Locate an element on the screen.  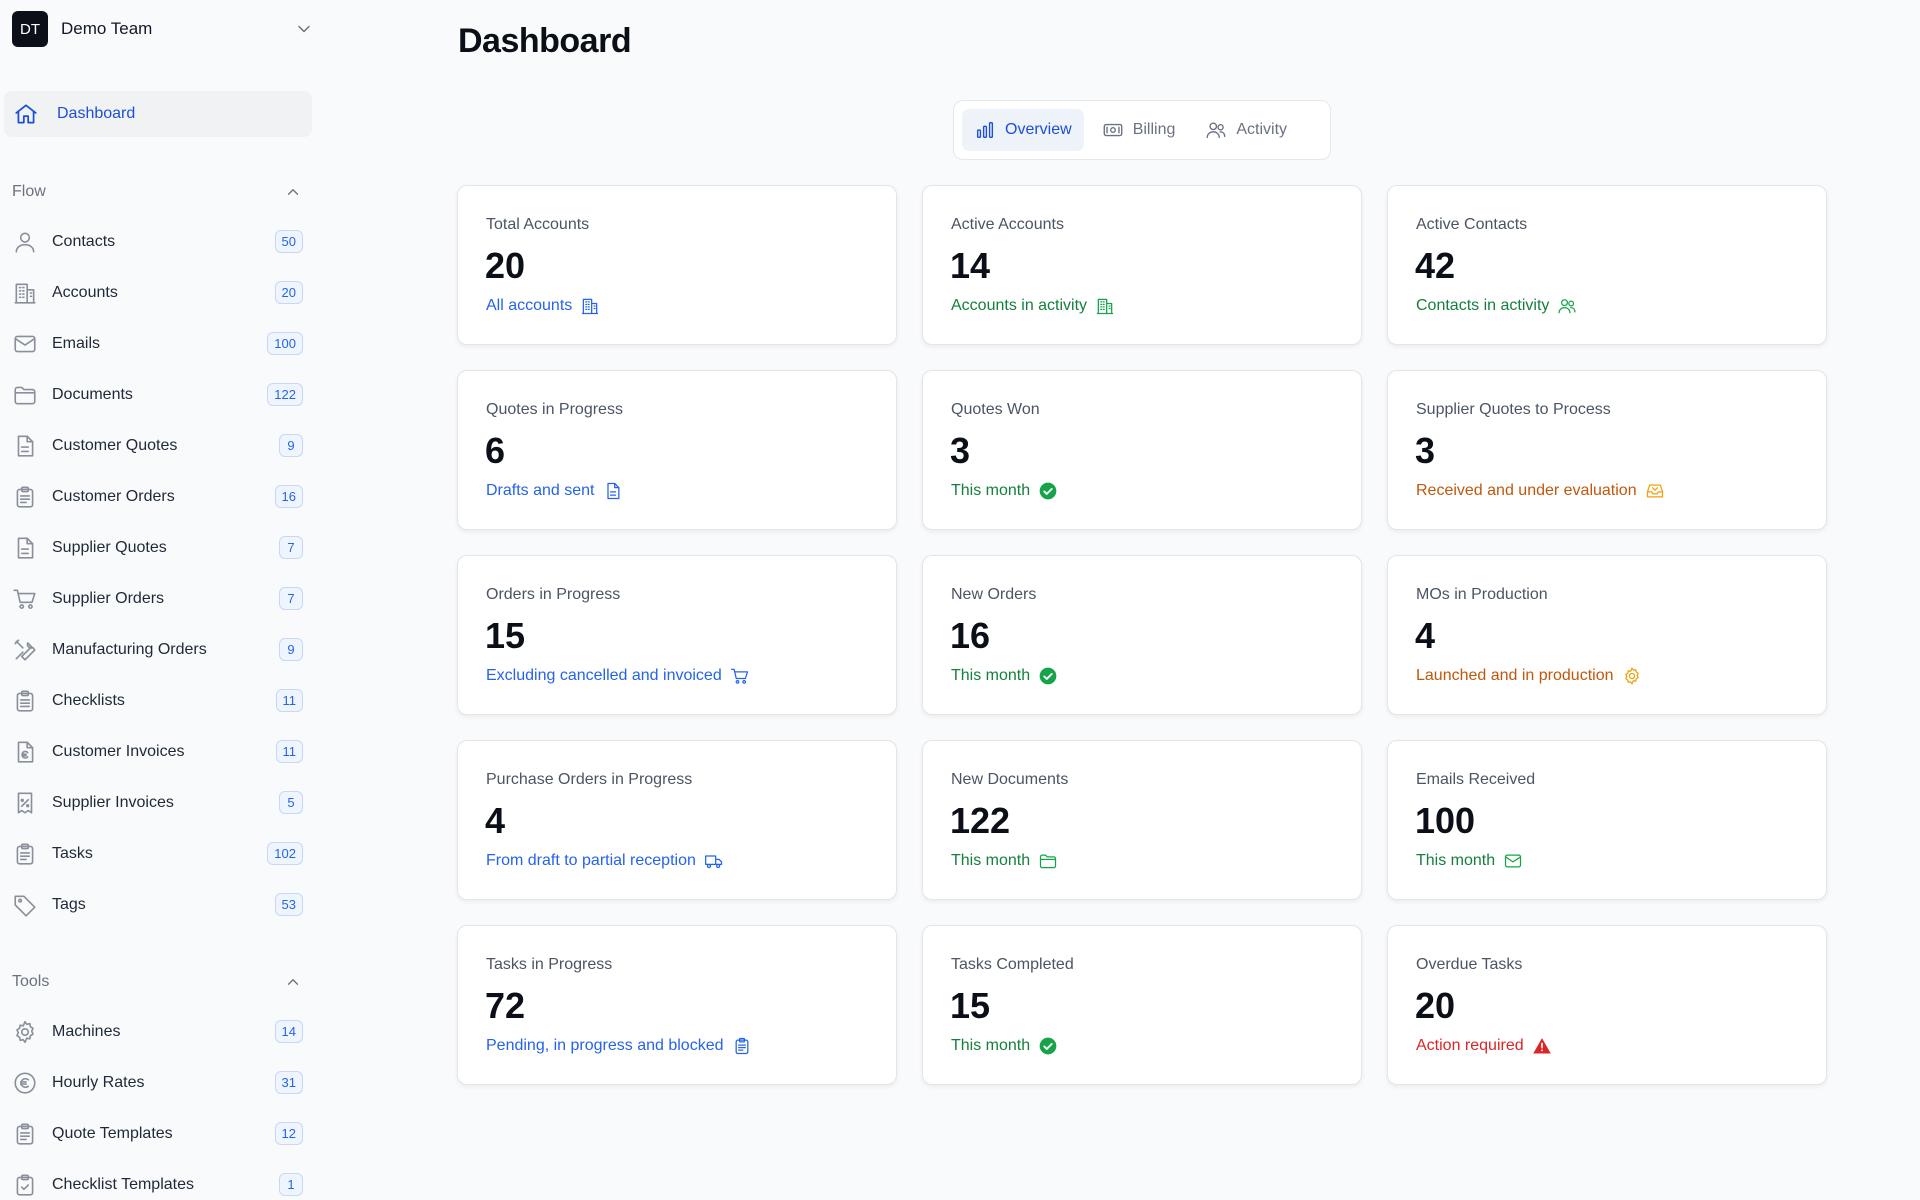
sidebar-item-tasks: Tasks 102 is located at coordinates (160, 853).